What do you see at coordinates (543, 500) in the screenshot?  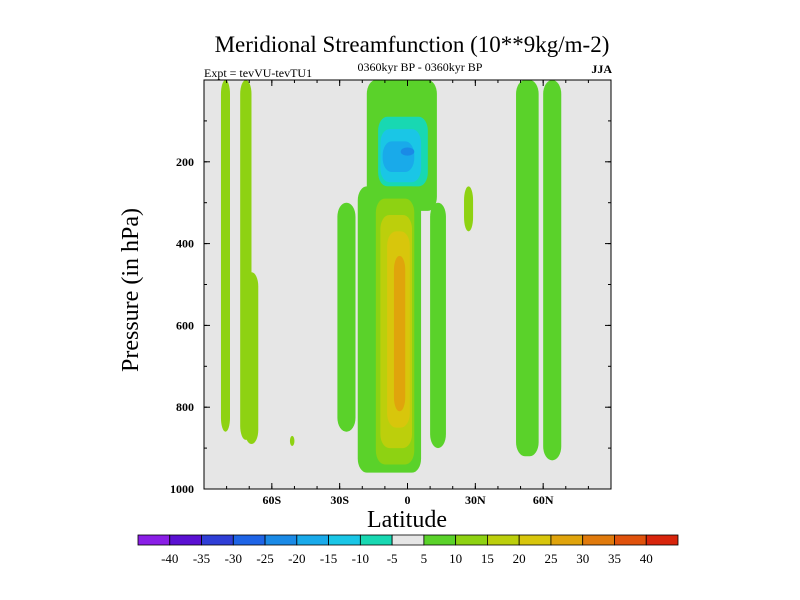 I see `x-tick-label-4: 60N` at bounding box center [543, 500].